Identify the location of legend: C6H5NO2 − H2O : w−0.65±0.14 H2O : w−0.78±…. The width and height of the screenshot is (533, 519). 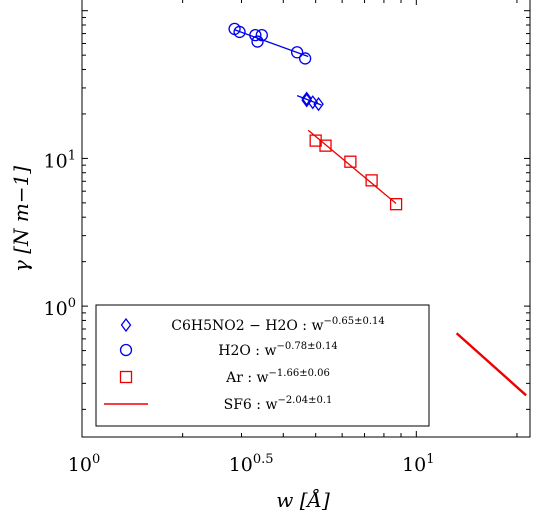
(262, 365).